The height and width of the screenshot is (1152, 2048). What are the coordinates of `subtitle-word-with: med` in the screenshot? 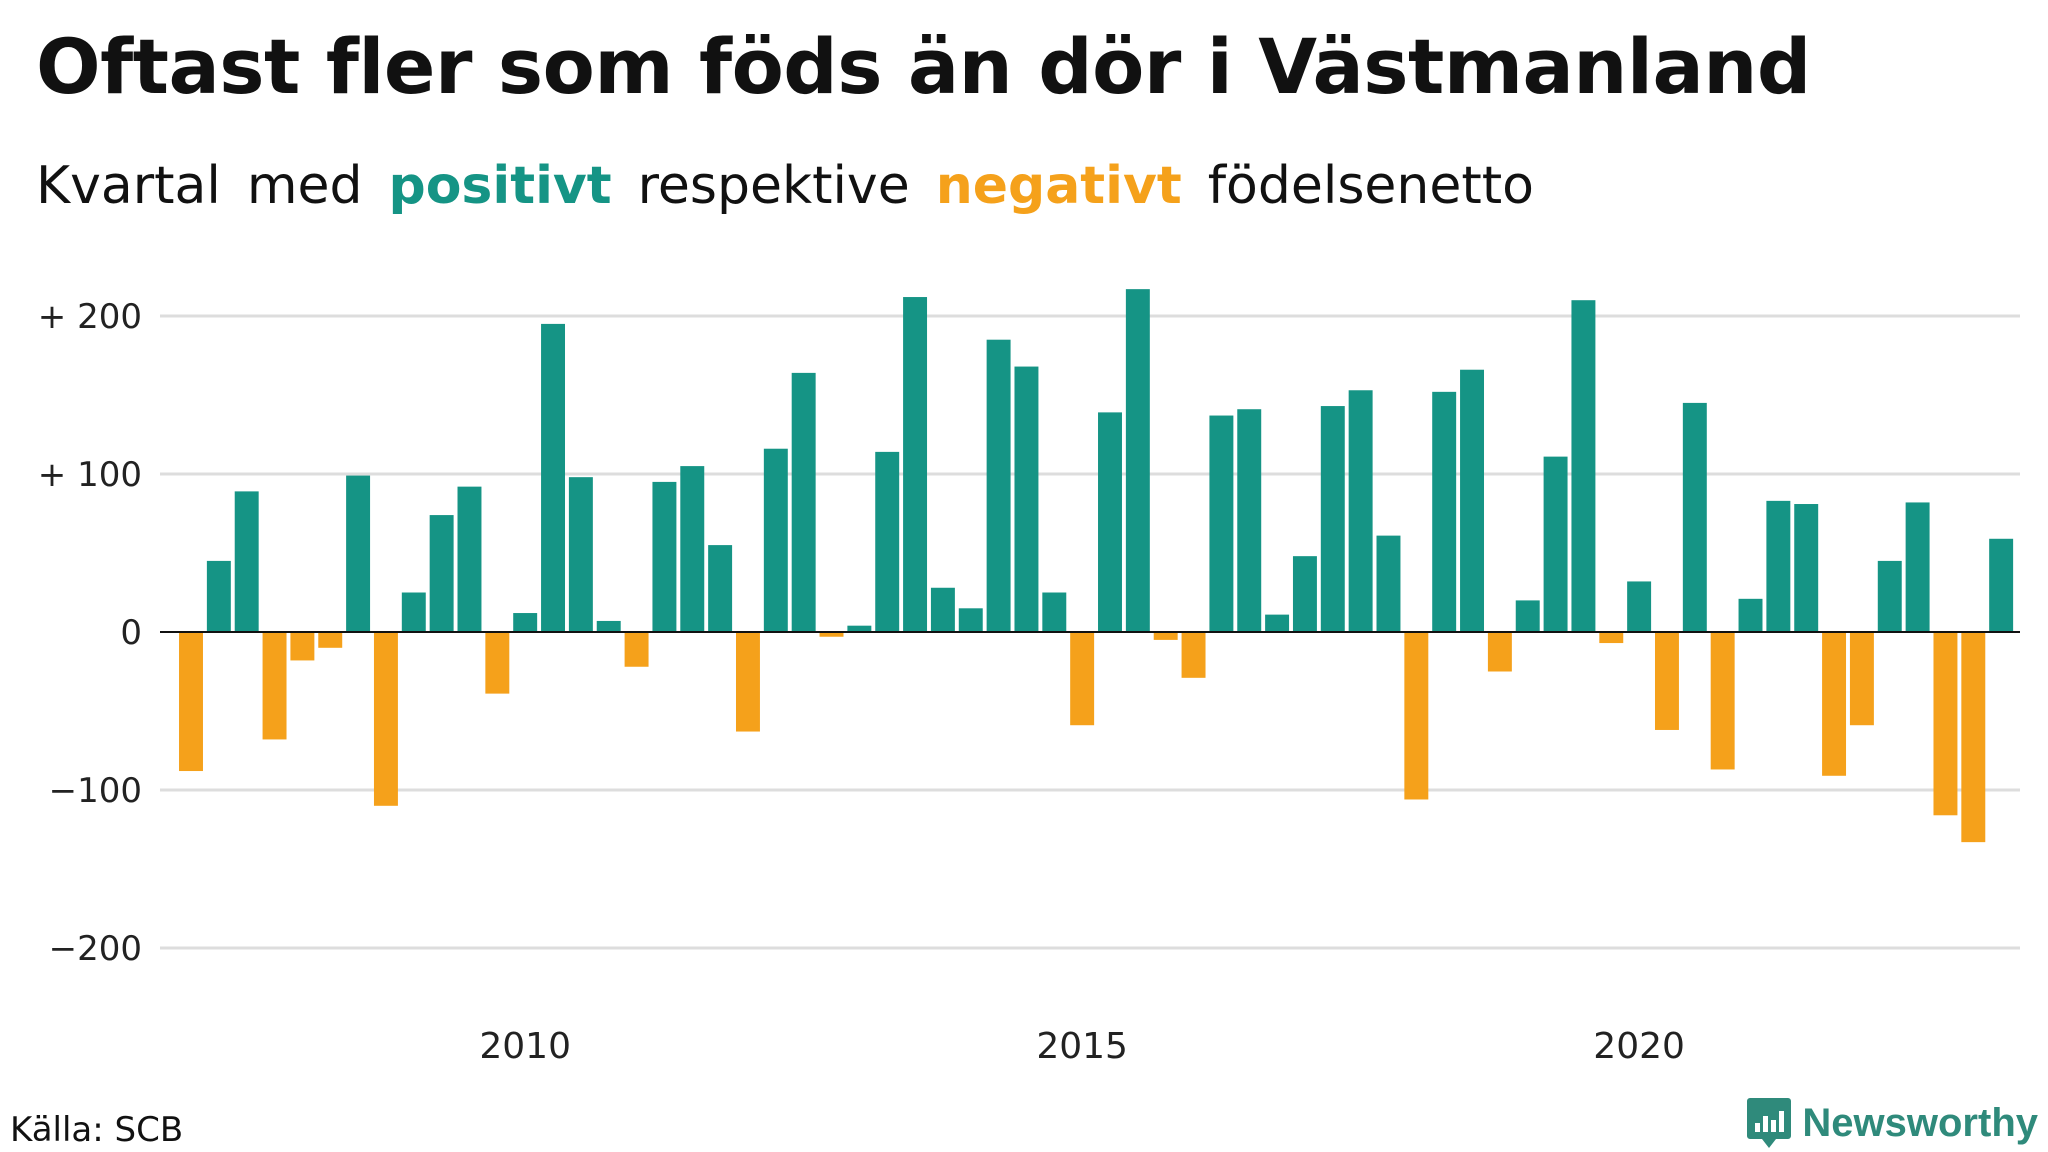 It's located at (304, 186).